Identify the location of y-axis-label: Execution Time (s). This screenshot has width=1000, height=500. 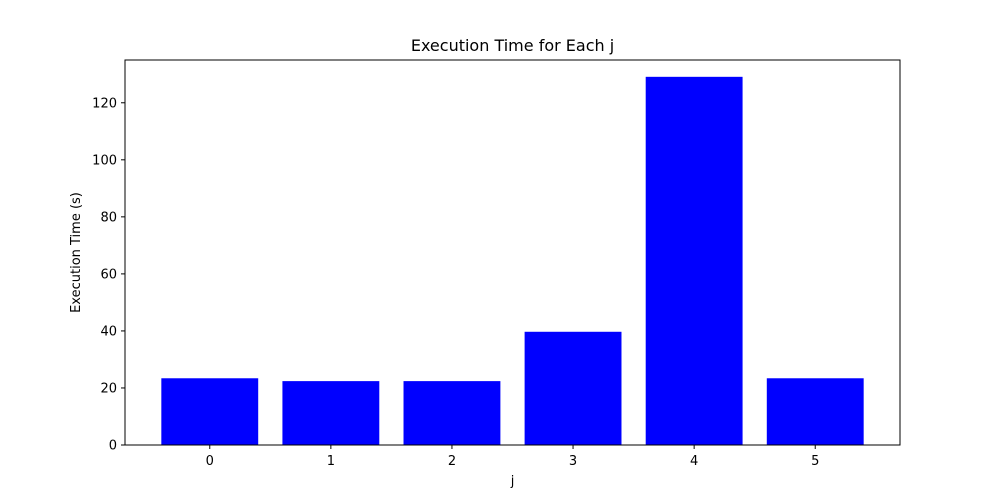
(76, 252).